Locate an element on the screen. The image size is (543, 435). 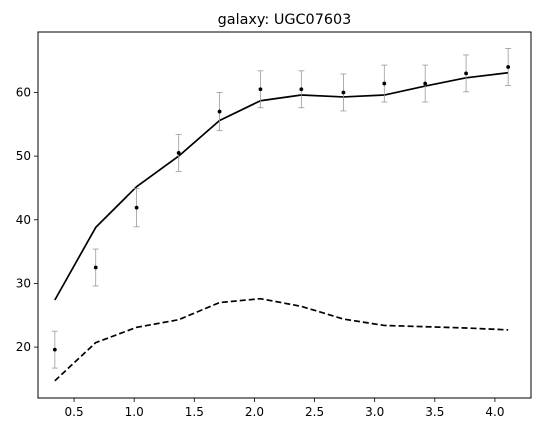
x-tick-label: 3.0 is located at coordinates (374, 412).